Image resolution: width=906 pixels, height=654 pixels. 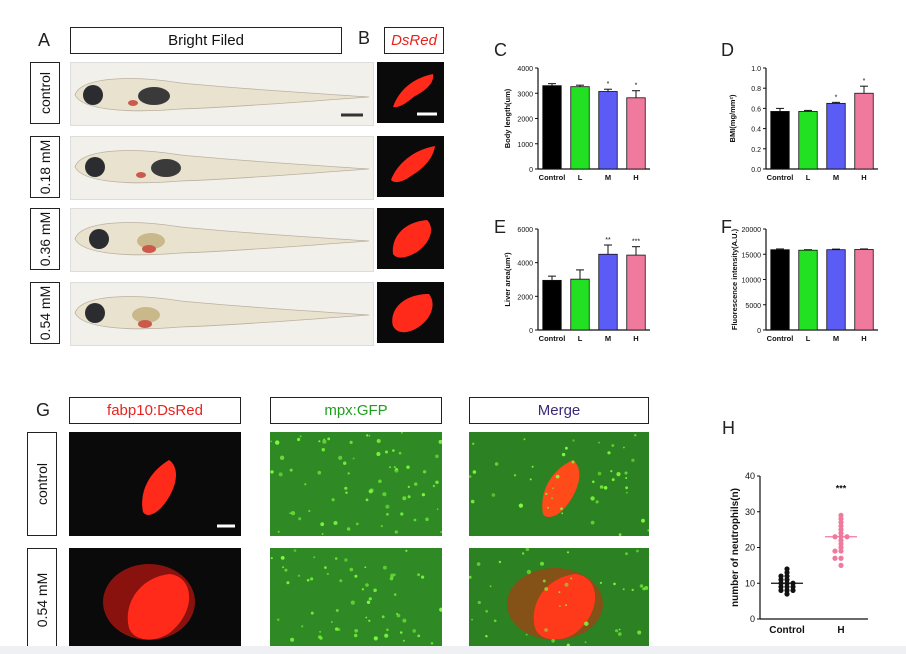 I want to click on fabp10-image-0-54mM, so click(x=155, y=597).